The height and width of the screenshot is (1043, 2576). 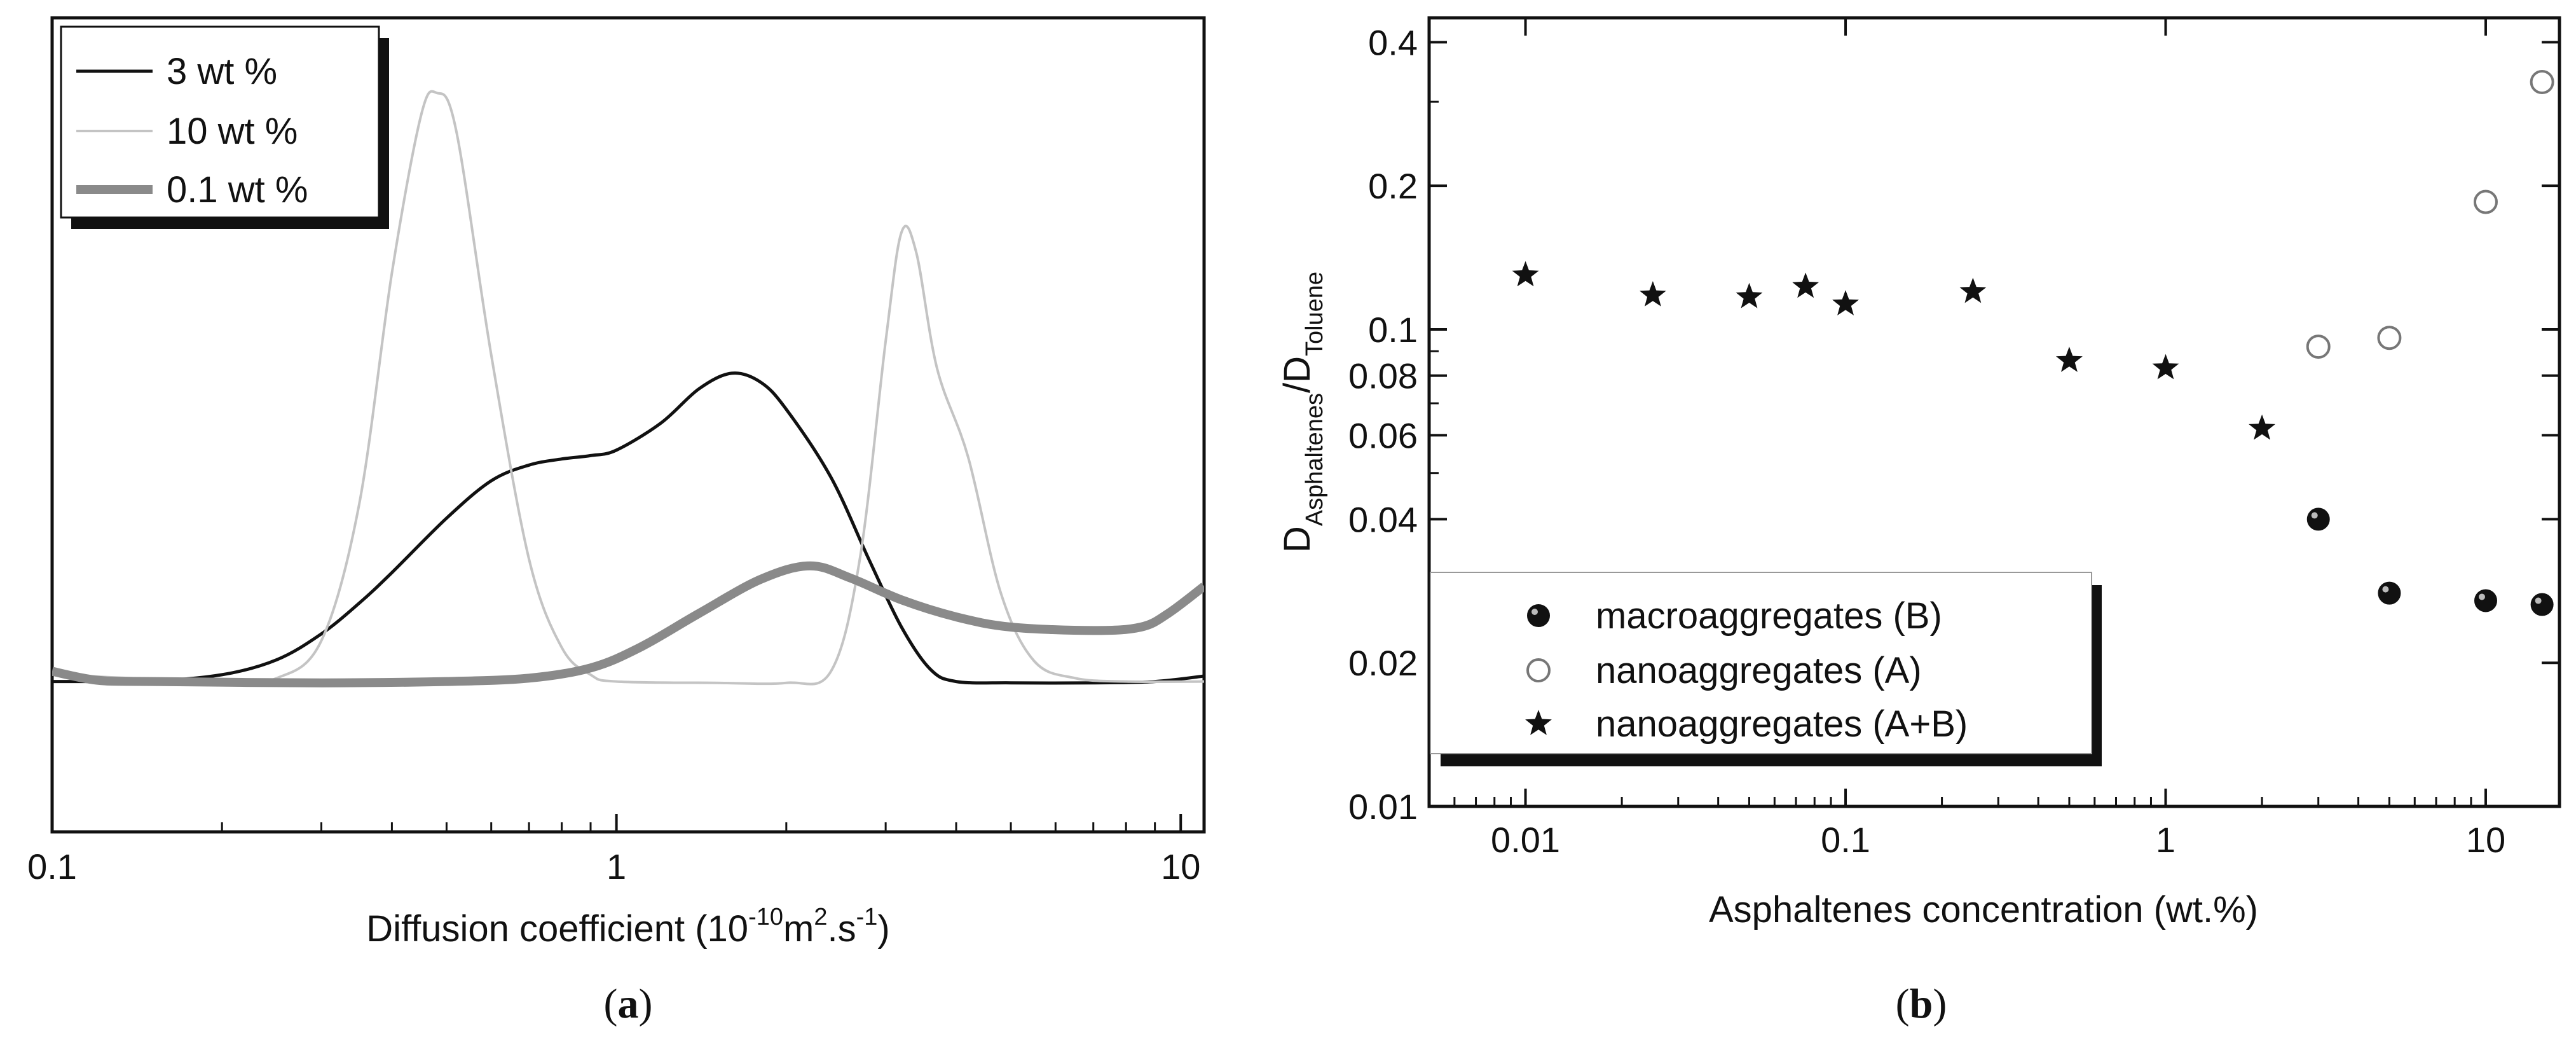 I want to click on y-tick-label: 0.06, so click(x=1383, y=435).